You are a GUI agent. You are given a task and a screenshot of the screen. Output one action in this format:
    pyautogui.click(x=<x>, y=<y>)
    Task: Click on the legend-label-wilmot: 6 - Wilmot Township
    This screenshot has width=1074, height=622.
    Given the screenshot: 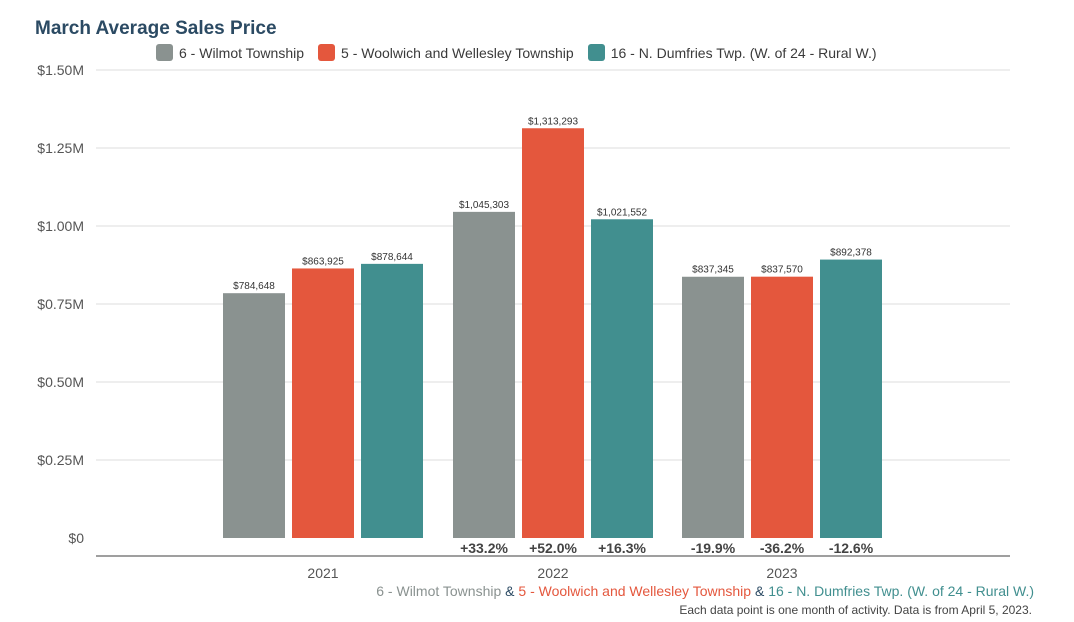 What is the action you would take?
    pyautogui.click(x=242, y=52)
    